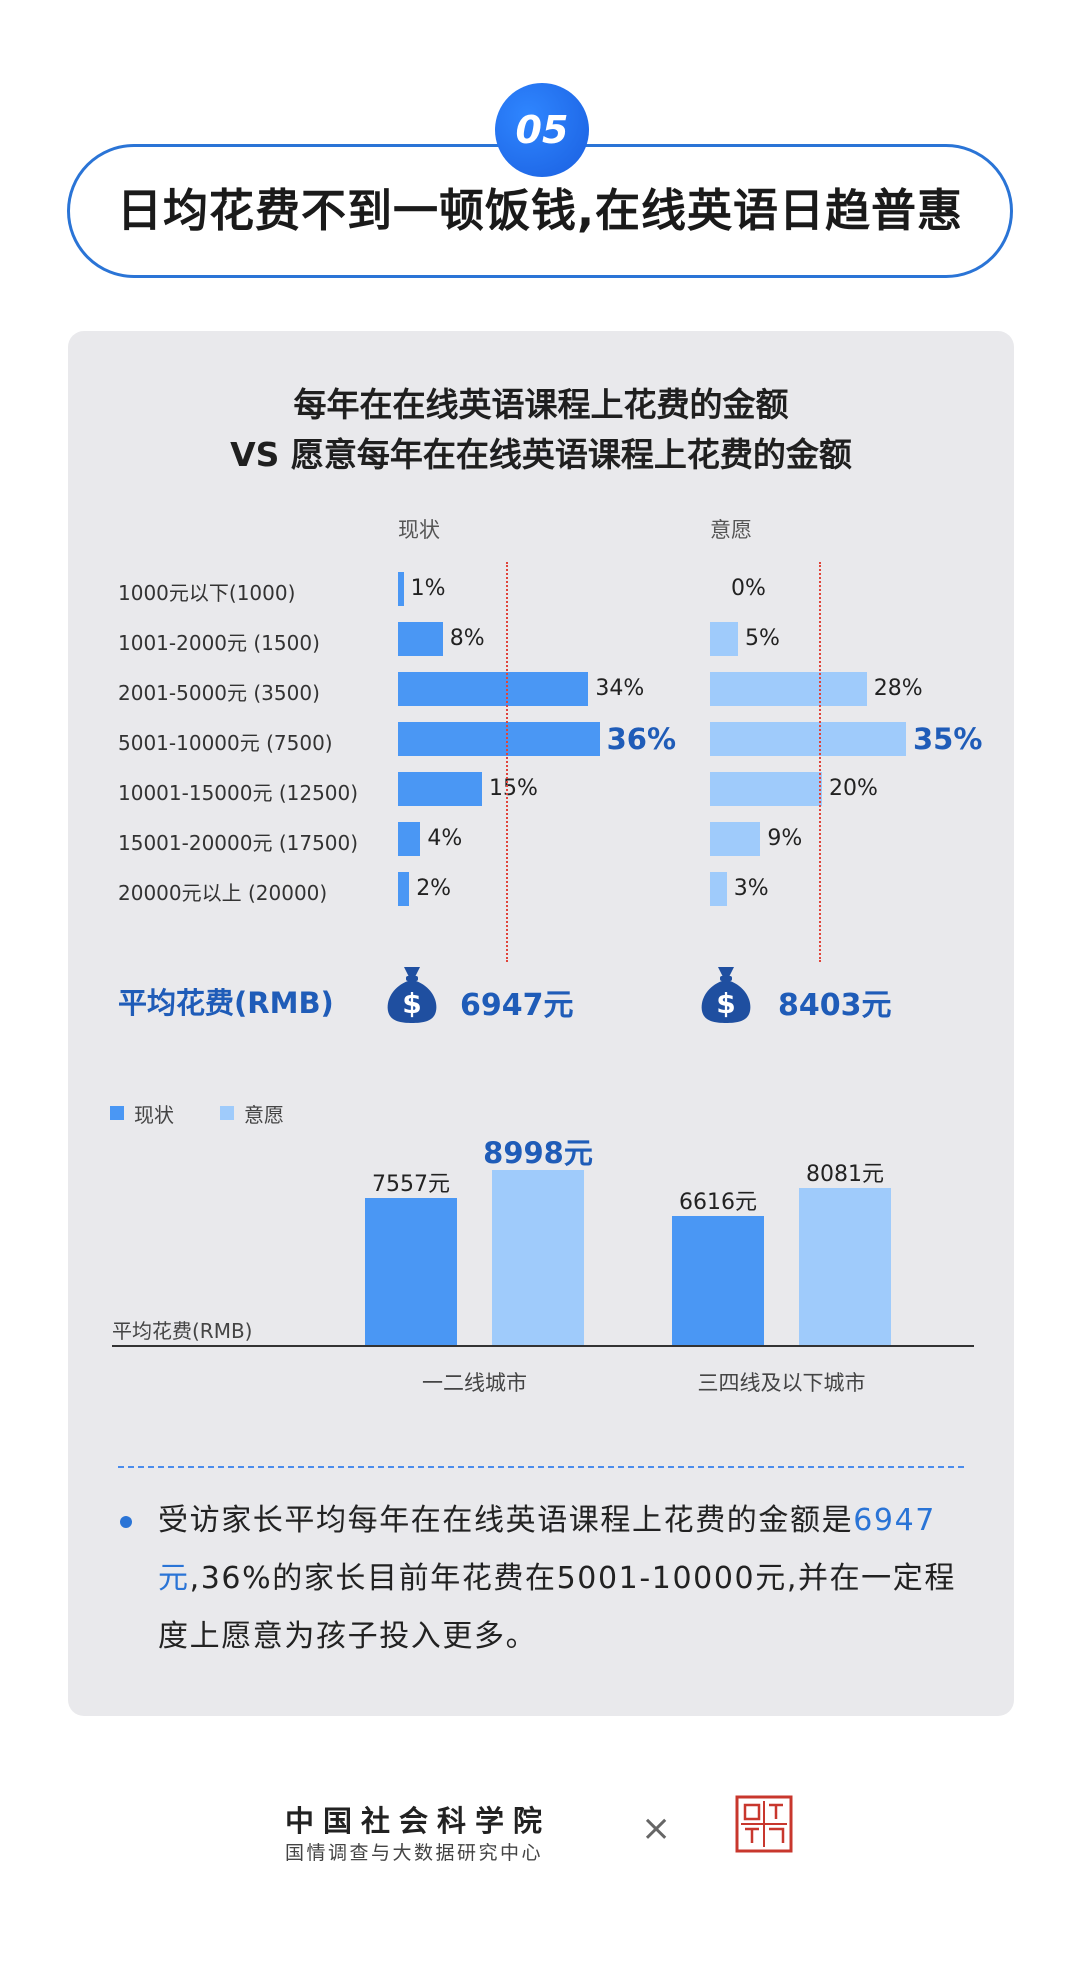 This screenshot has width=1080, height=1977. What do you see at coordinates (762, 638) in the screenshot?
I see `data-label-wish: 5%` at bounding box center [762, 638].